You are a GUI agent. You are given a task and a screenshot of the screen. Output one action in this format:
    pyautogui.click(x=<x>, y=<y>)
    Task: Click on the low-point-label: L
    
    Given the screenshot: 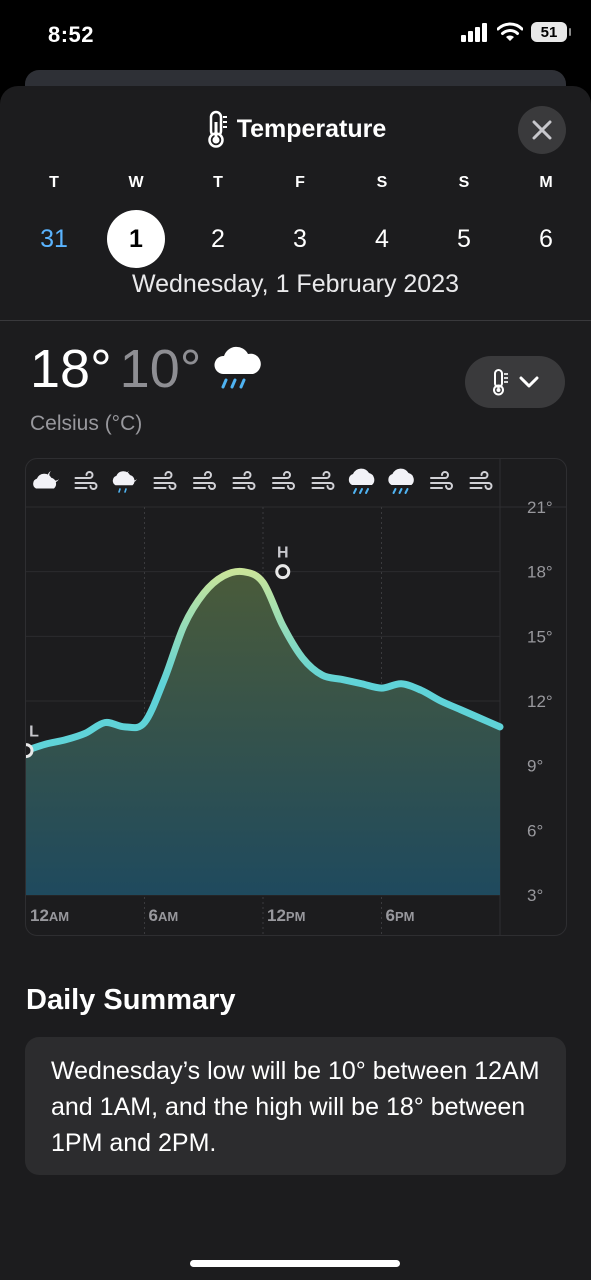 What is the action you would take?
    pyautogui.click(x=34, y=732)
    